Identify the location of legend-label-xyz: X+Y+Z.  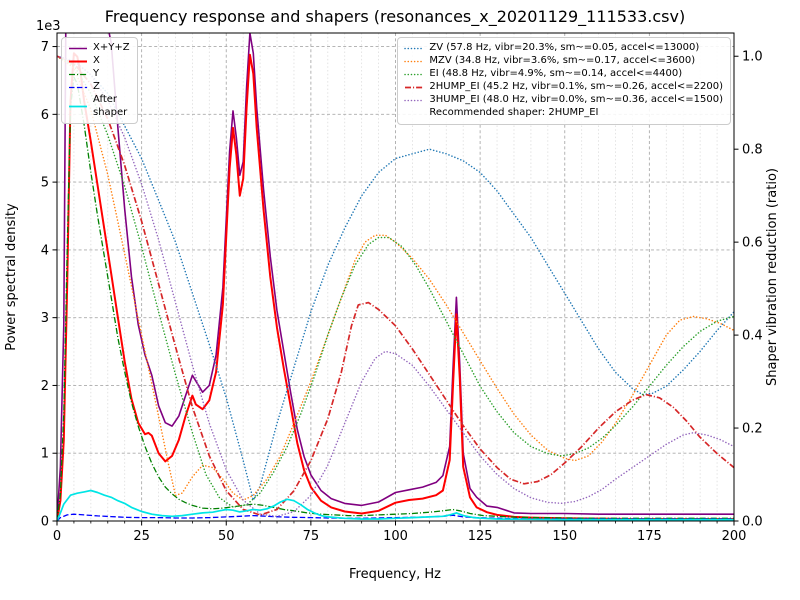
(111, 48).